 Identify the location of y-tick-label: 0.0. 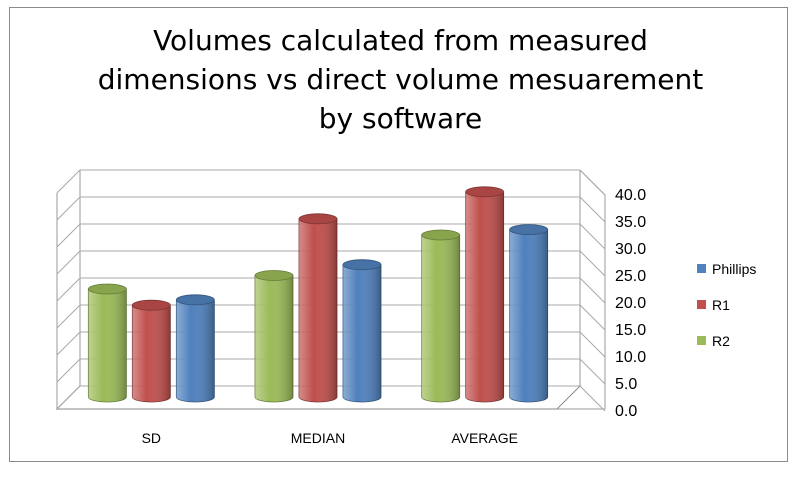
(626, 411).